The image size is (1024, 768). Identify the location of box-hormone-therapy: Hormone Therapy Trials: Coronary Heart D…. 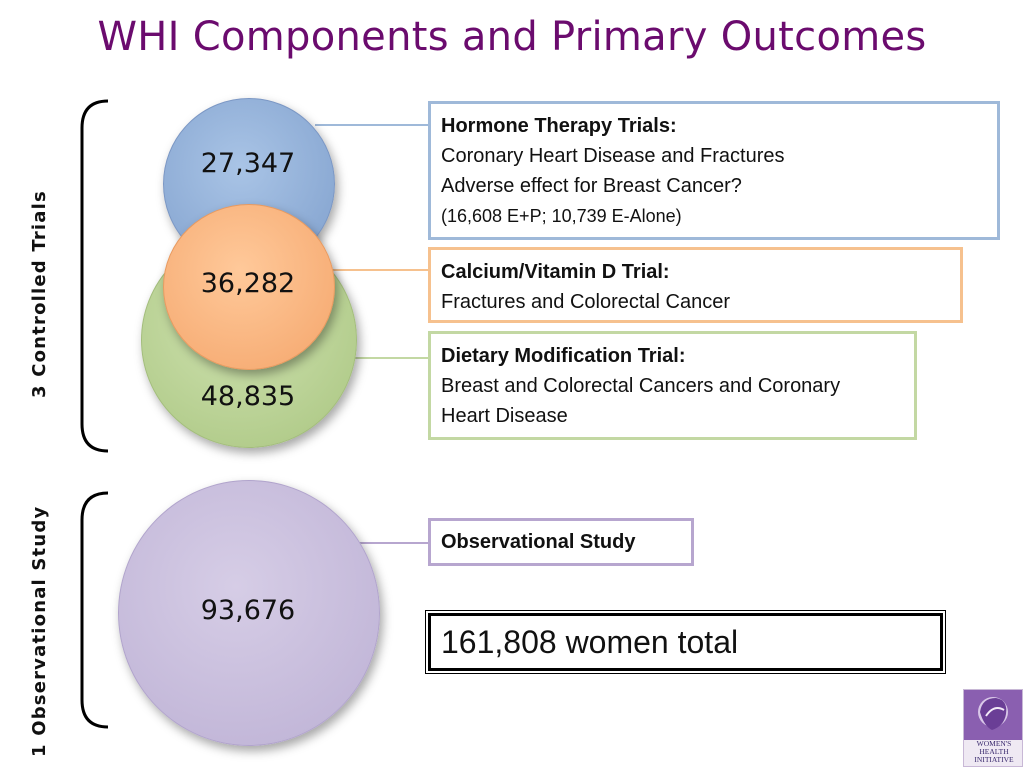
(714, 170).